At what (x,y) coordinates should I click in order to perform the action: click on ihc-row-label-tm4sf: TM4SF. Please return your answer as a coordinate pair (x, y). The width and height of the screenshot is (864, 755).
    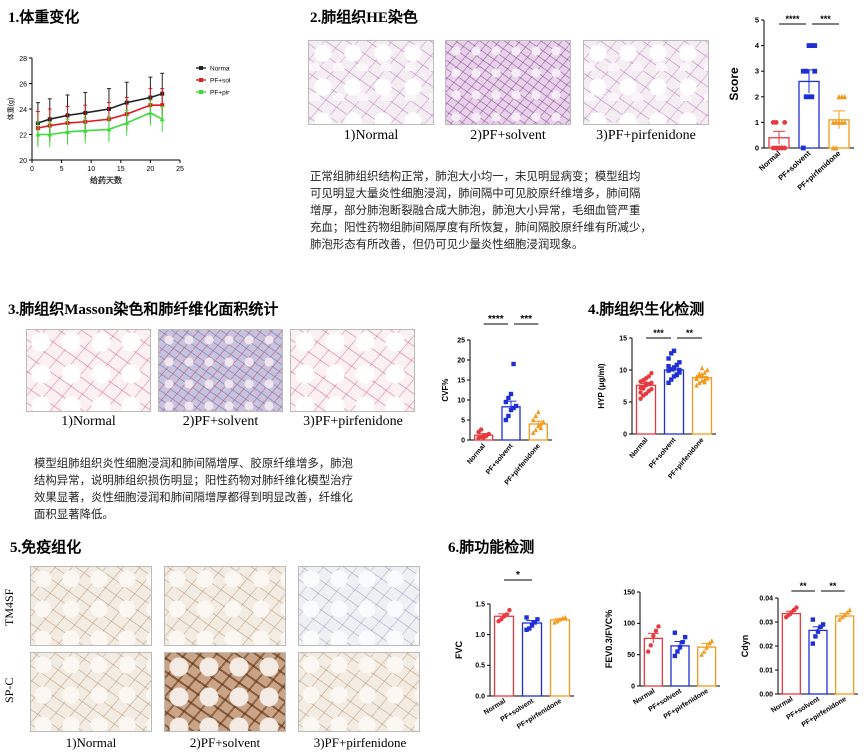
    Looking at the image, I should click on (9, 607).